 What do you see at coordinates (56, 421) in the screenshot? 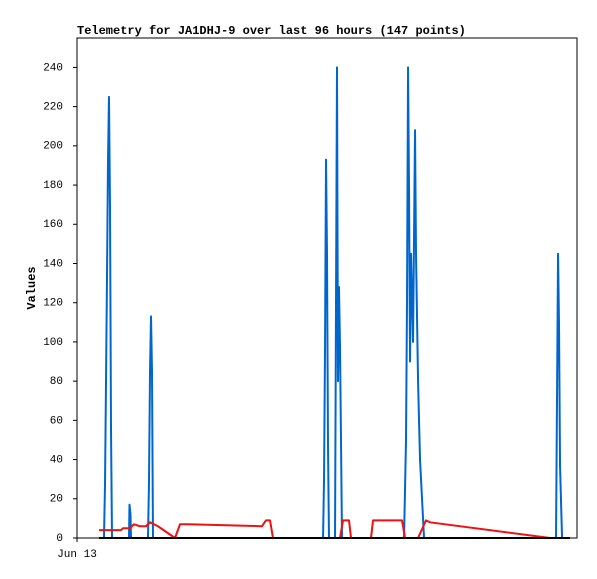
I see `y-tick-label: 60` at bounding box center [56, 421].